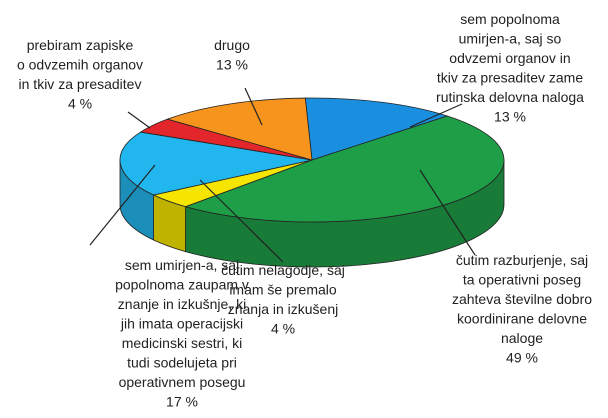 The width and height of the screenshot is (608, 418). Describe the element at coordinates (80, 45) in the screenshot. I see `label-line: prebiram zapiske` at that location.